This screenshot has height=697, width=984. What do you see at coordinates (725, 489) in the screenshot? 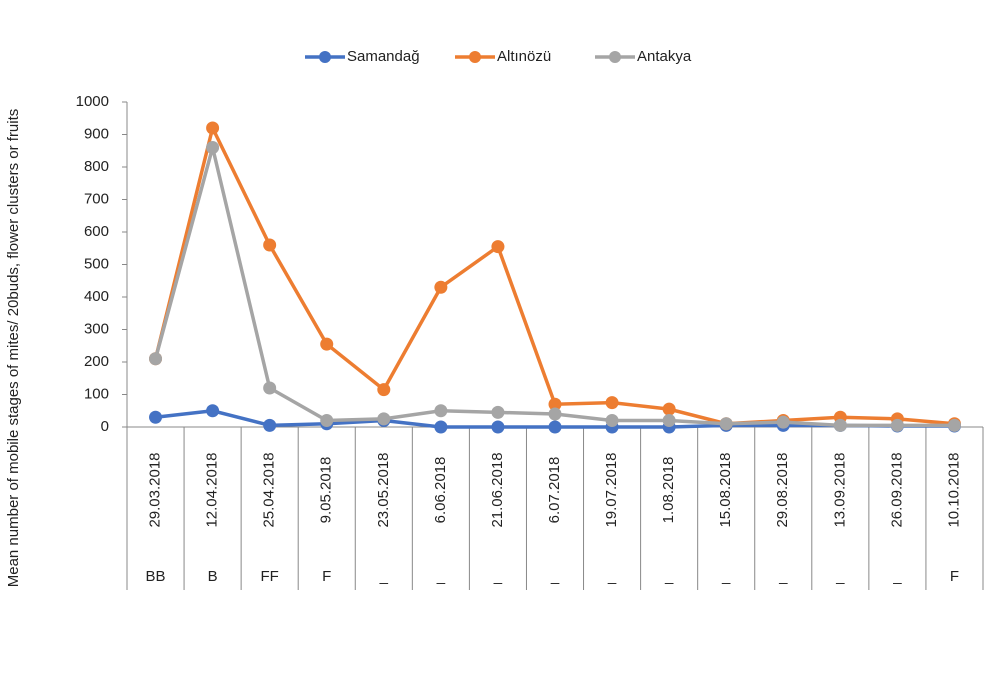
I see `x-tick-label: 15.08.2018` at bounding box center [725, 489].